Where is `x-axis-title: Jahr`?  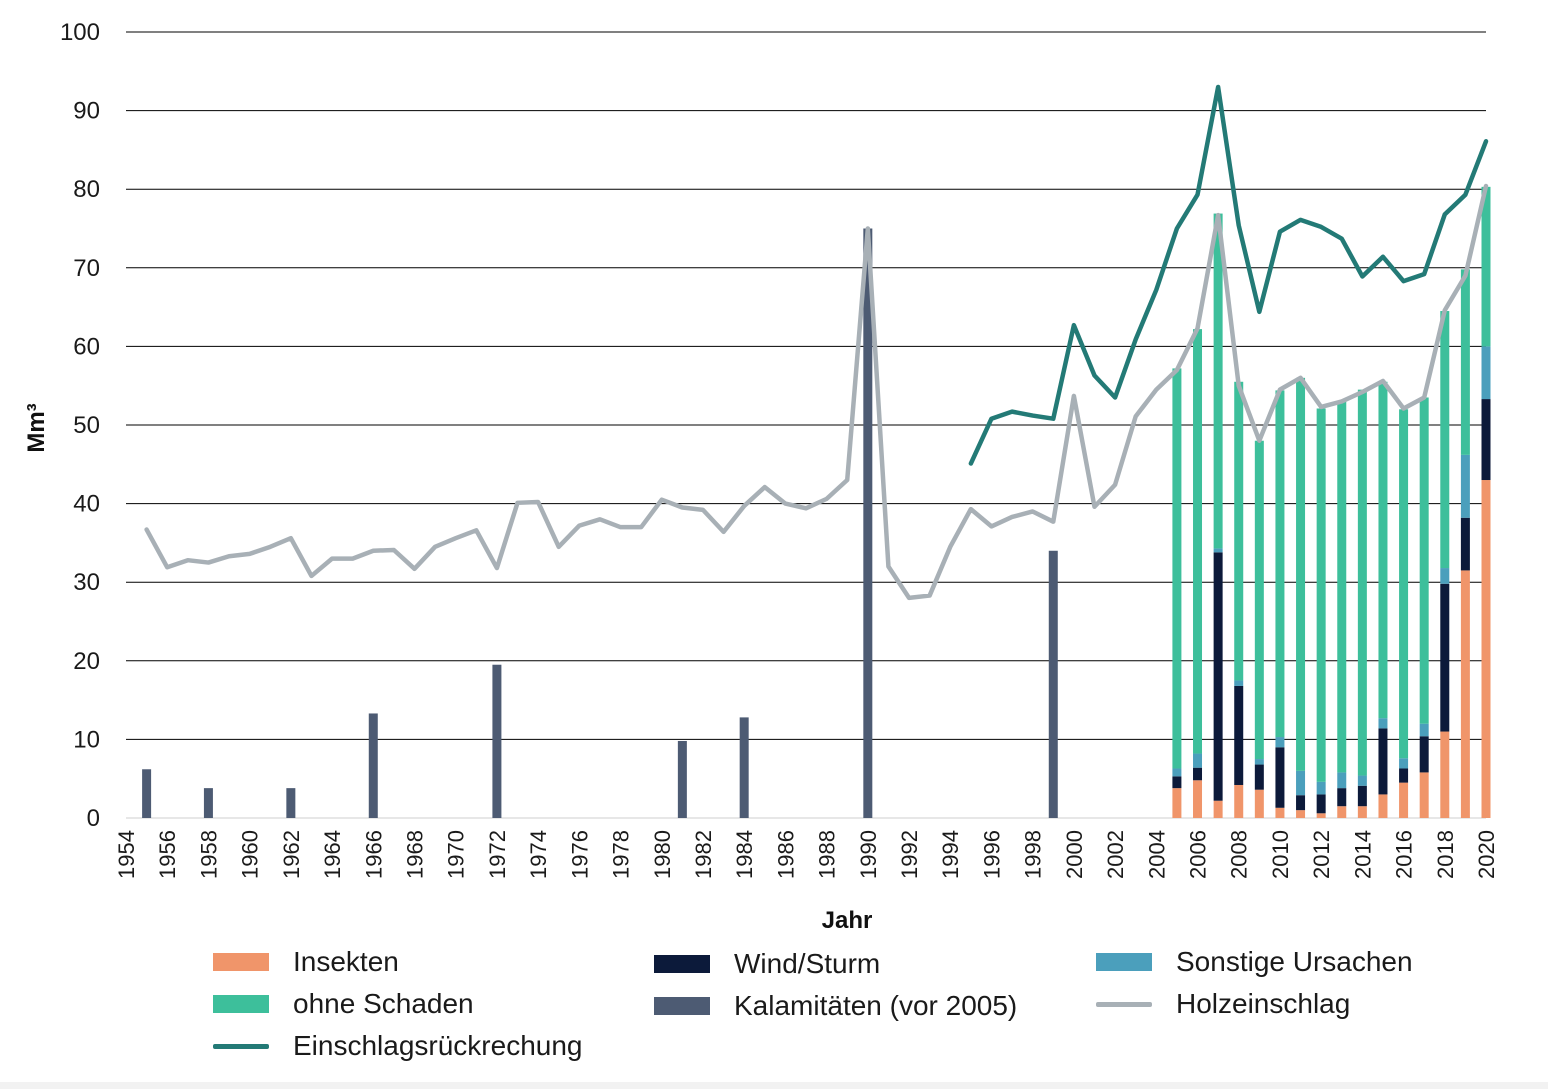
x-axis-title: Jahr is located at coordinates (847, 920).